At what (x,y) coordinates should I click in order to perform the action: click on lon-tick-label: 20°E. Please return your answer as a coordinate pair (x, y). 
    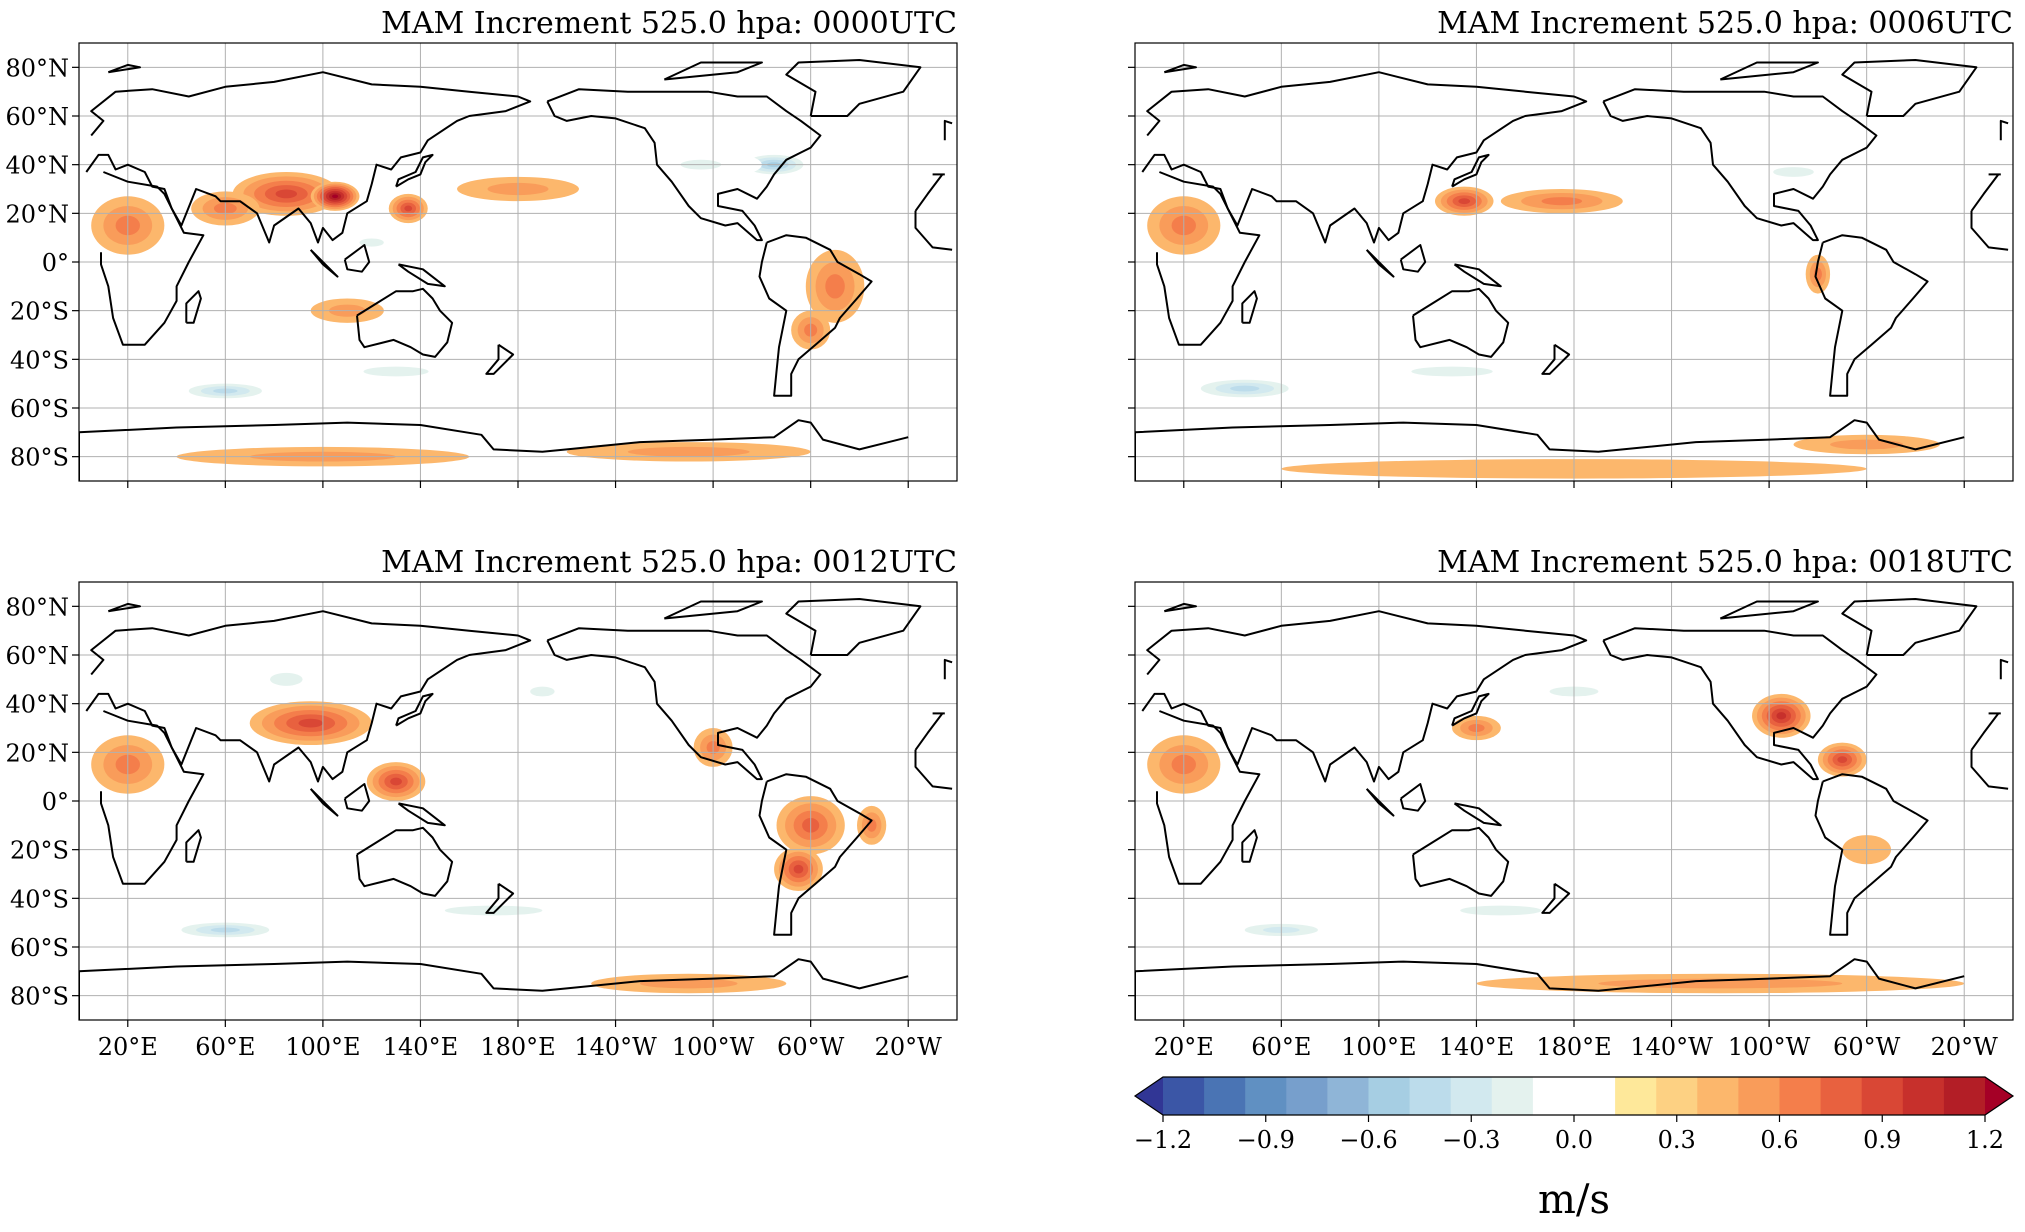
    Looking at the image, I should click on (1184, 1047).